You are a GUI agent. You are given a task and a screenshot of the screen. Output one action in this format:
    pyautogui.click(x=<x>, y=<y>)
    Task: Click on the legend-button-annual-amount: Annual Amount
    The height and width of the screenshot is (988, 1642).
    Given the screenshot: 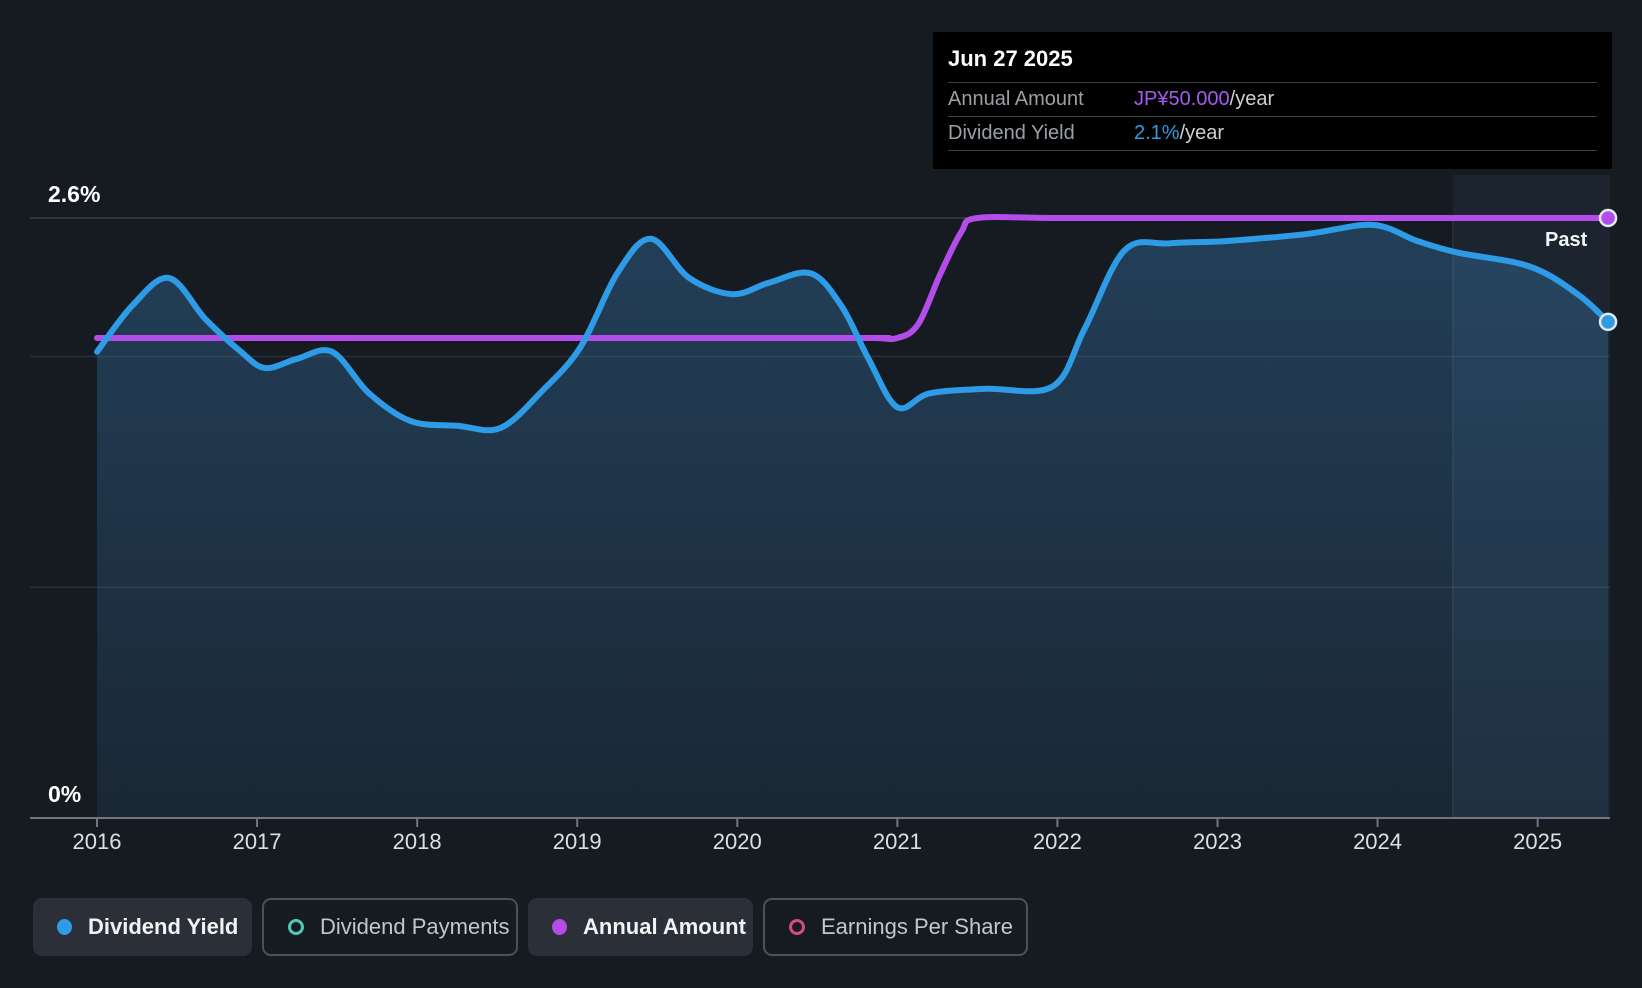 What is the action you would take?
    pyautogui.click(x=640, y=927)
    